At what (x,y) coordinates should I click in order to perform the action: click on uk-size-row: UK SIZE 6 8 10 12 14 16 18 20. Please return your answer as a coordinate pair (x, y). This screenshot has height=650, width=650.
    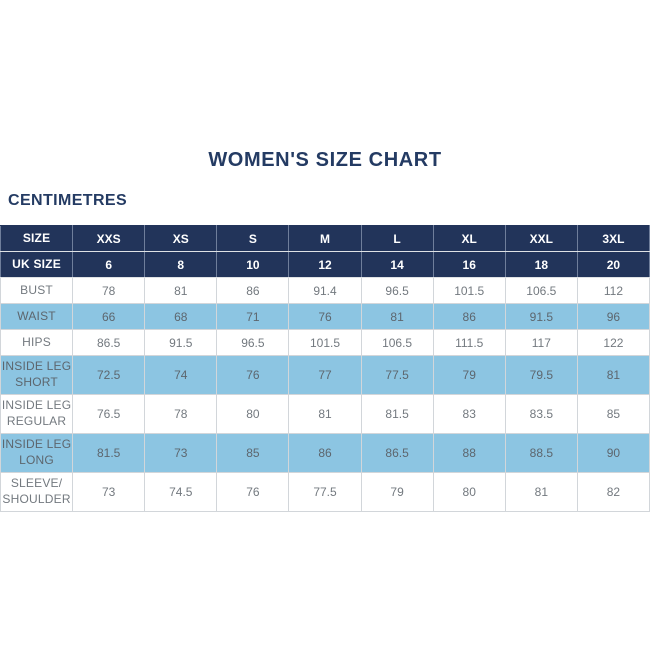
    Looking at the image, I should click on (325, 264).